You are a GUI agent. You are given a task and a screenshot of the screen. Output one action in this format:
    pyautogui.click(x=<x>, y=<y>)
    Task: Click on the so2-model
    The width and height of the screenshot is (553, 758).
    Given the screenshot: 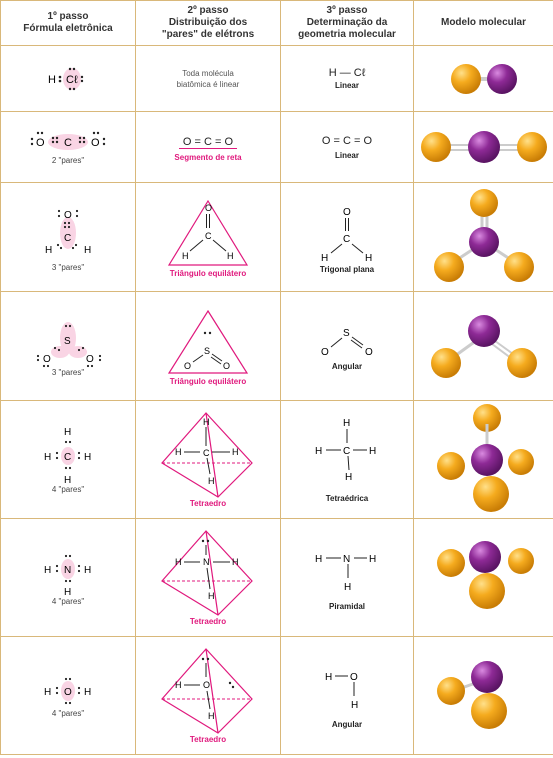 What is the action you would take?
    pyautogui.click(x=483, y=346)
    